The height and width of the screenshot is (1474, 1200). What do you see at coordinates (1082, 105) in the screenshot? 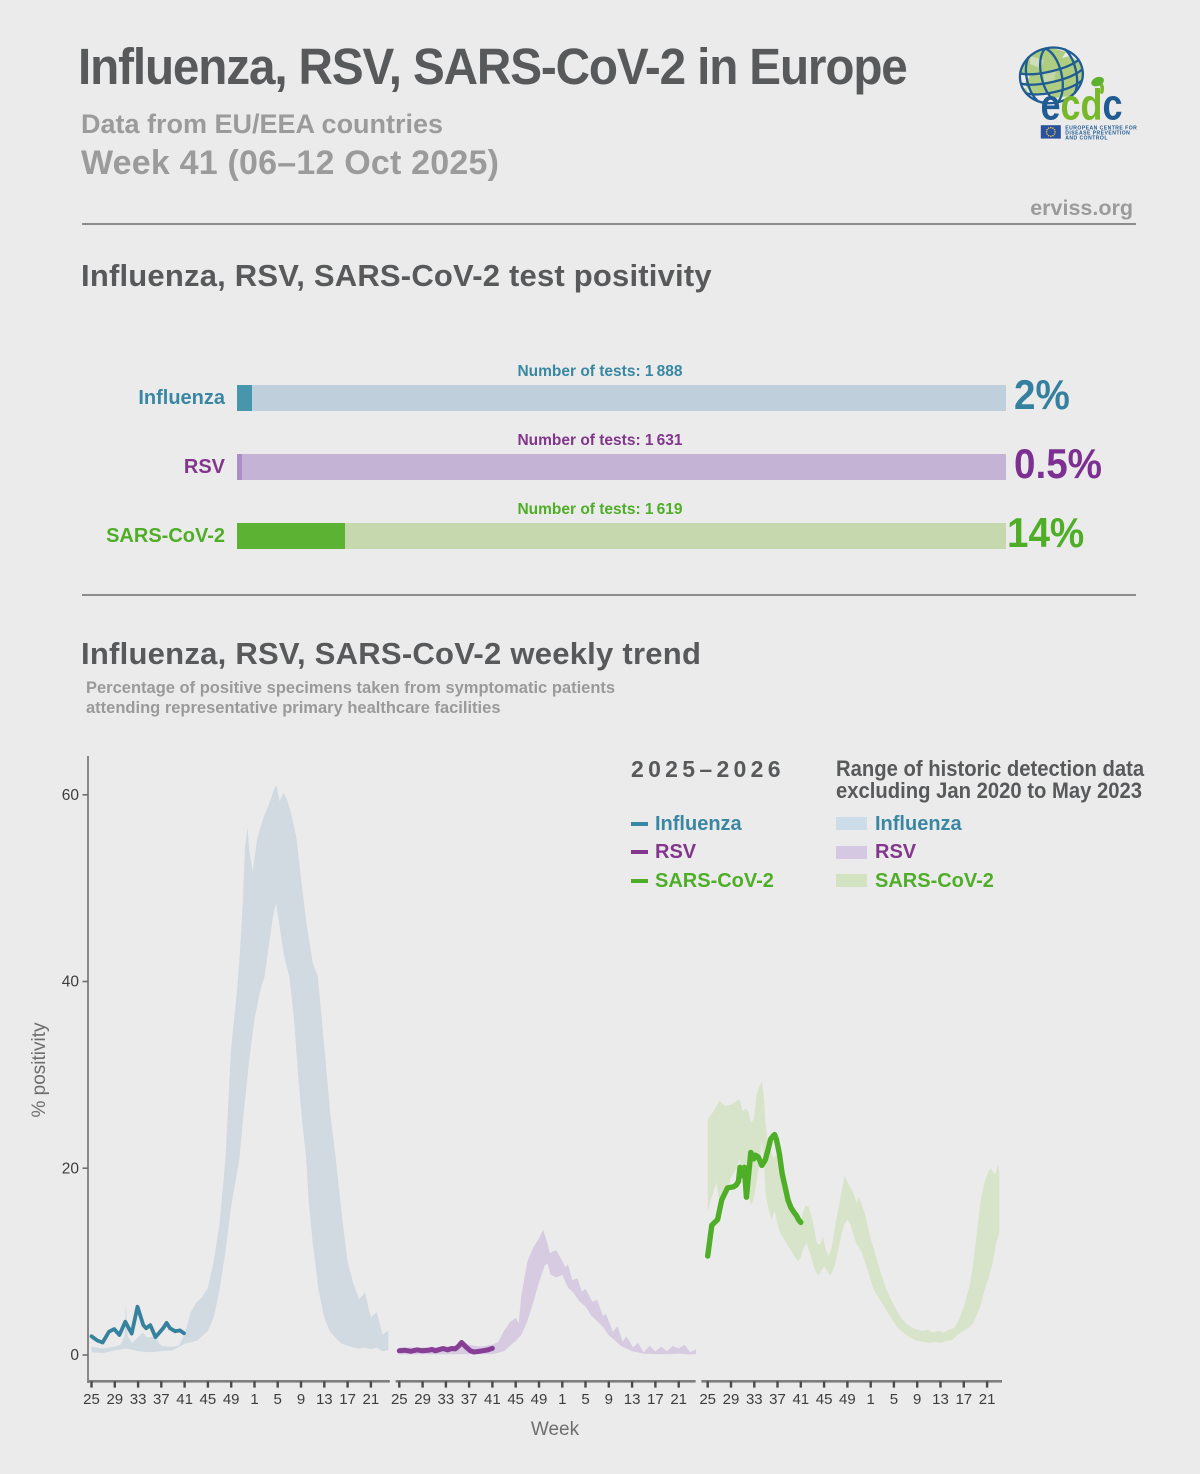
I see `svg-text: ecdc` at bounding box center [1082, 105].